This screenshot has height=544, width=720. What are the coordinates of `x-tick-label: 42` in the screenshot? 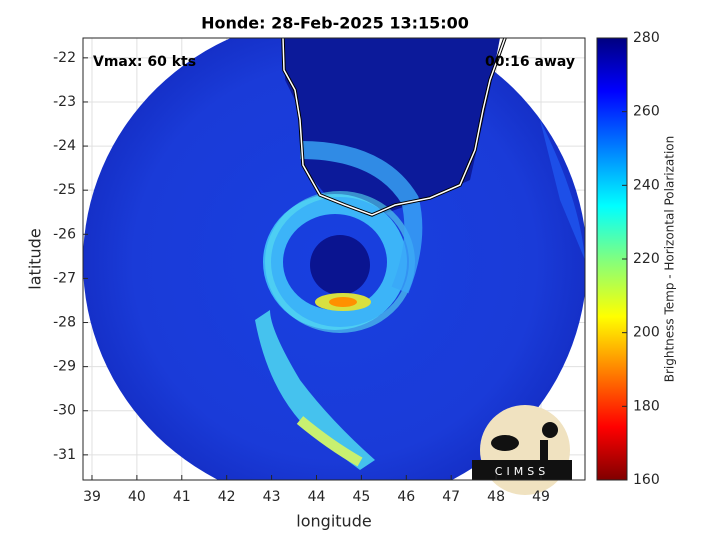 It's located at (227, 497).